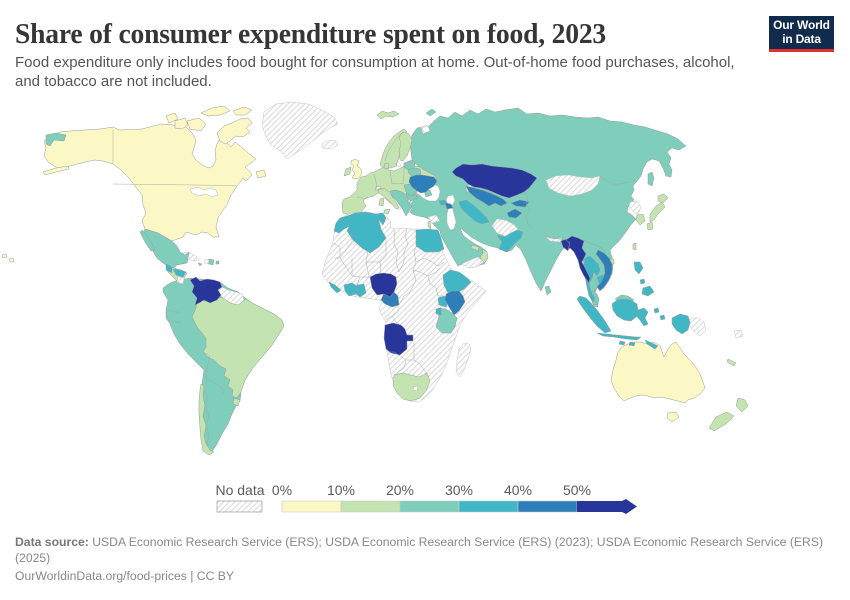  Describe the element at coordinates (282, 490) in the screenshot. I see `svg-text: 0%` at that location.